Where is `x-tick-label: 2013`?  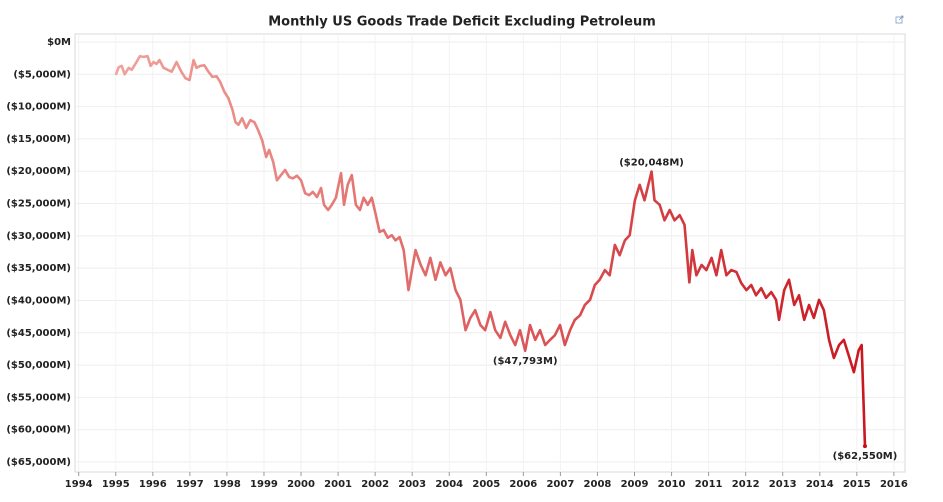
x-tick-label: 2013 is located at coordinates (783, 484).